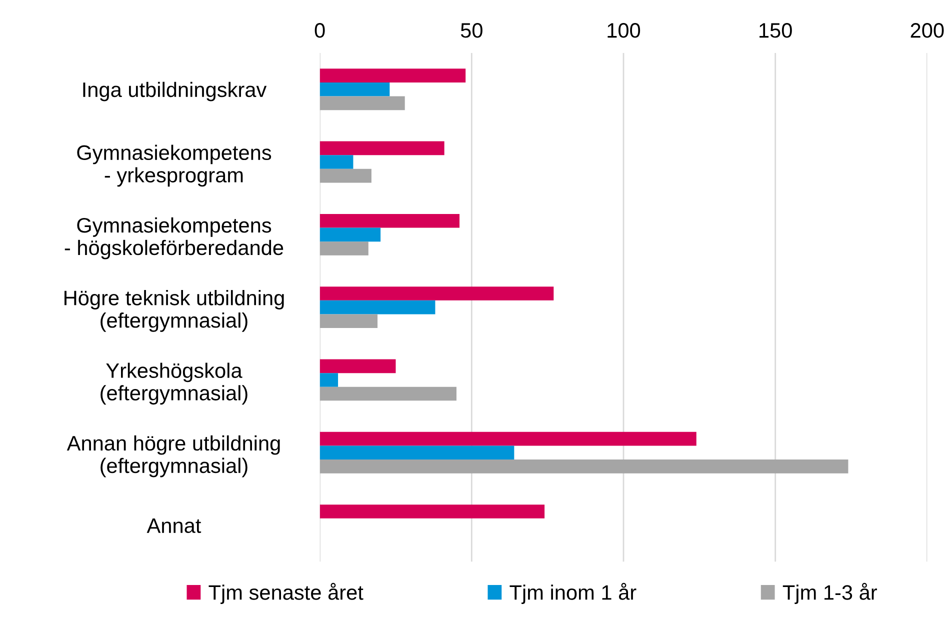  Describe the element at coordinates (471, 30) in the screenshot. I see `x-tick-label: 50` at that location.